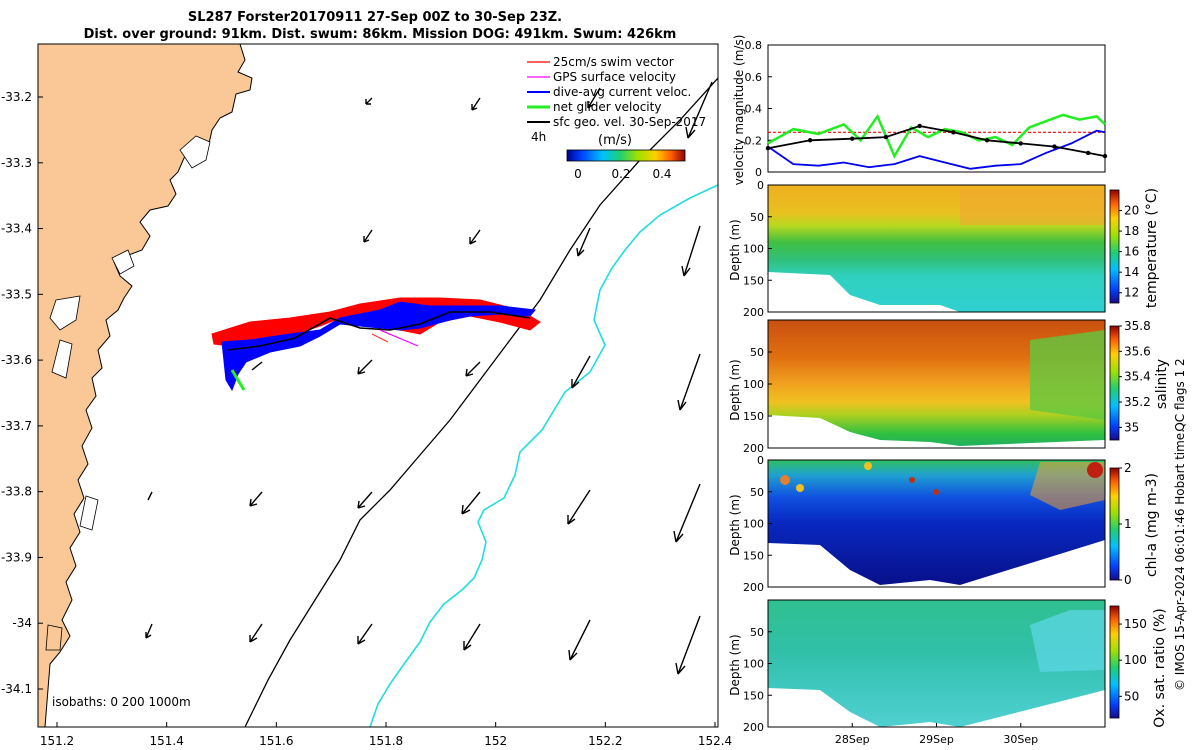  What do you see at coordinates (754, 109) in the screenshot?
I see `velocity-y-tick-label: 0.4` at bounding box center [754, 109].